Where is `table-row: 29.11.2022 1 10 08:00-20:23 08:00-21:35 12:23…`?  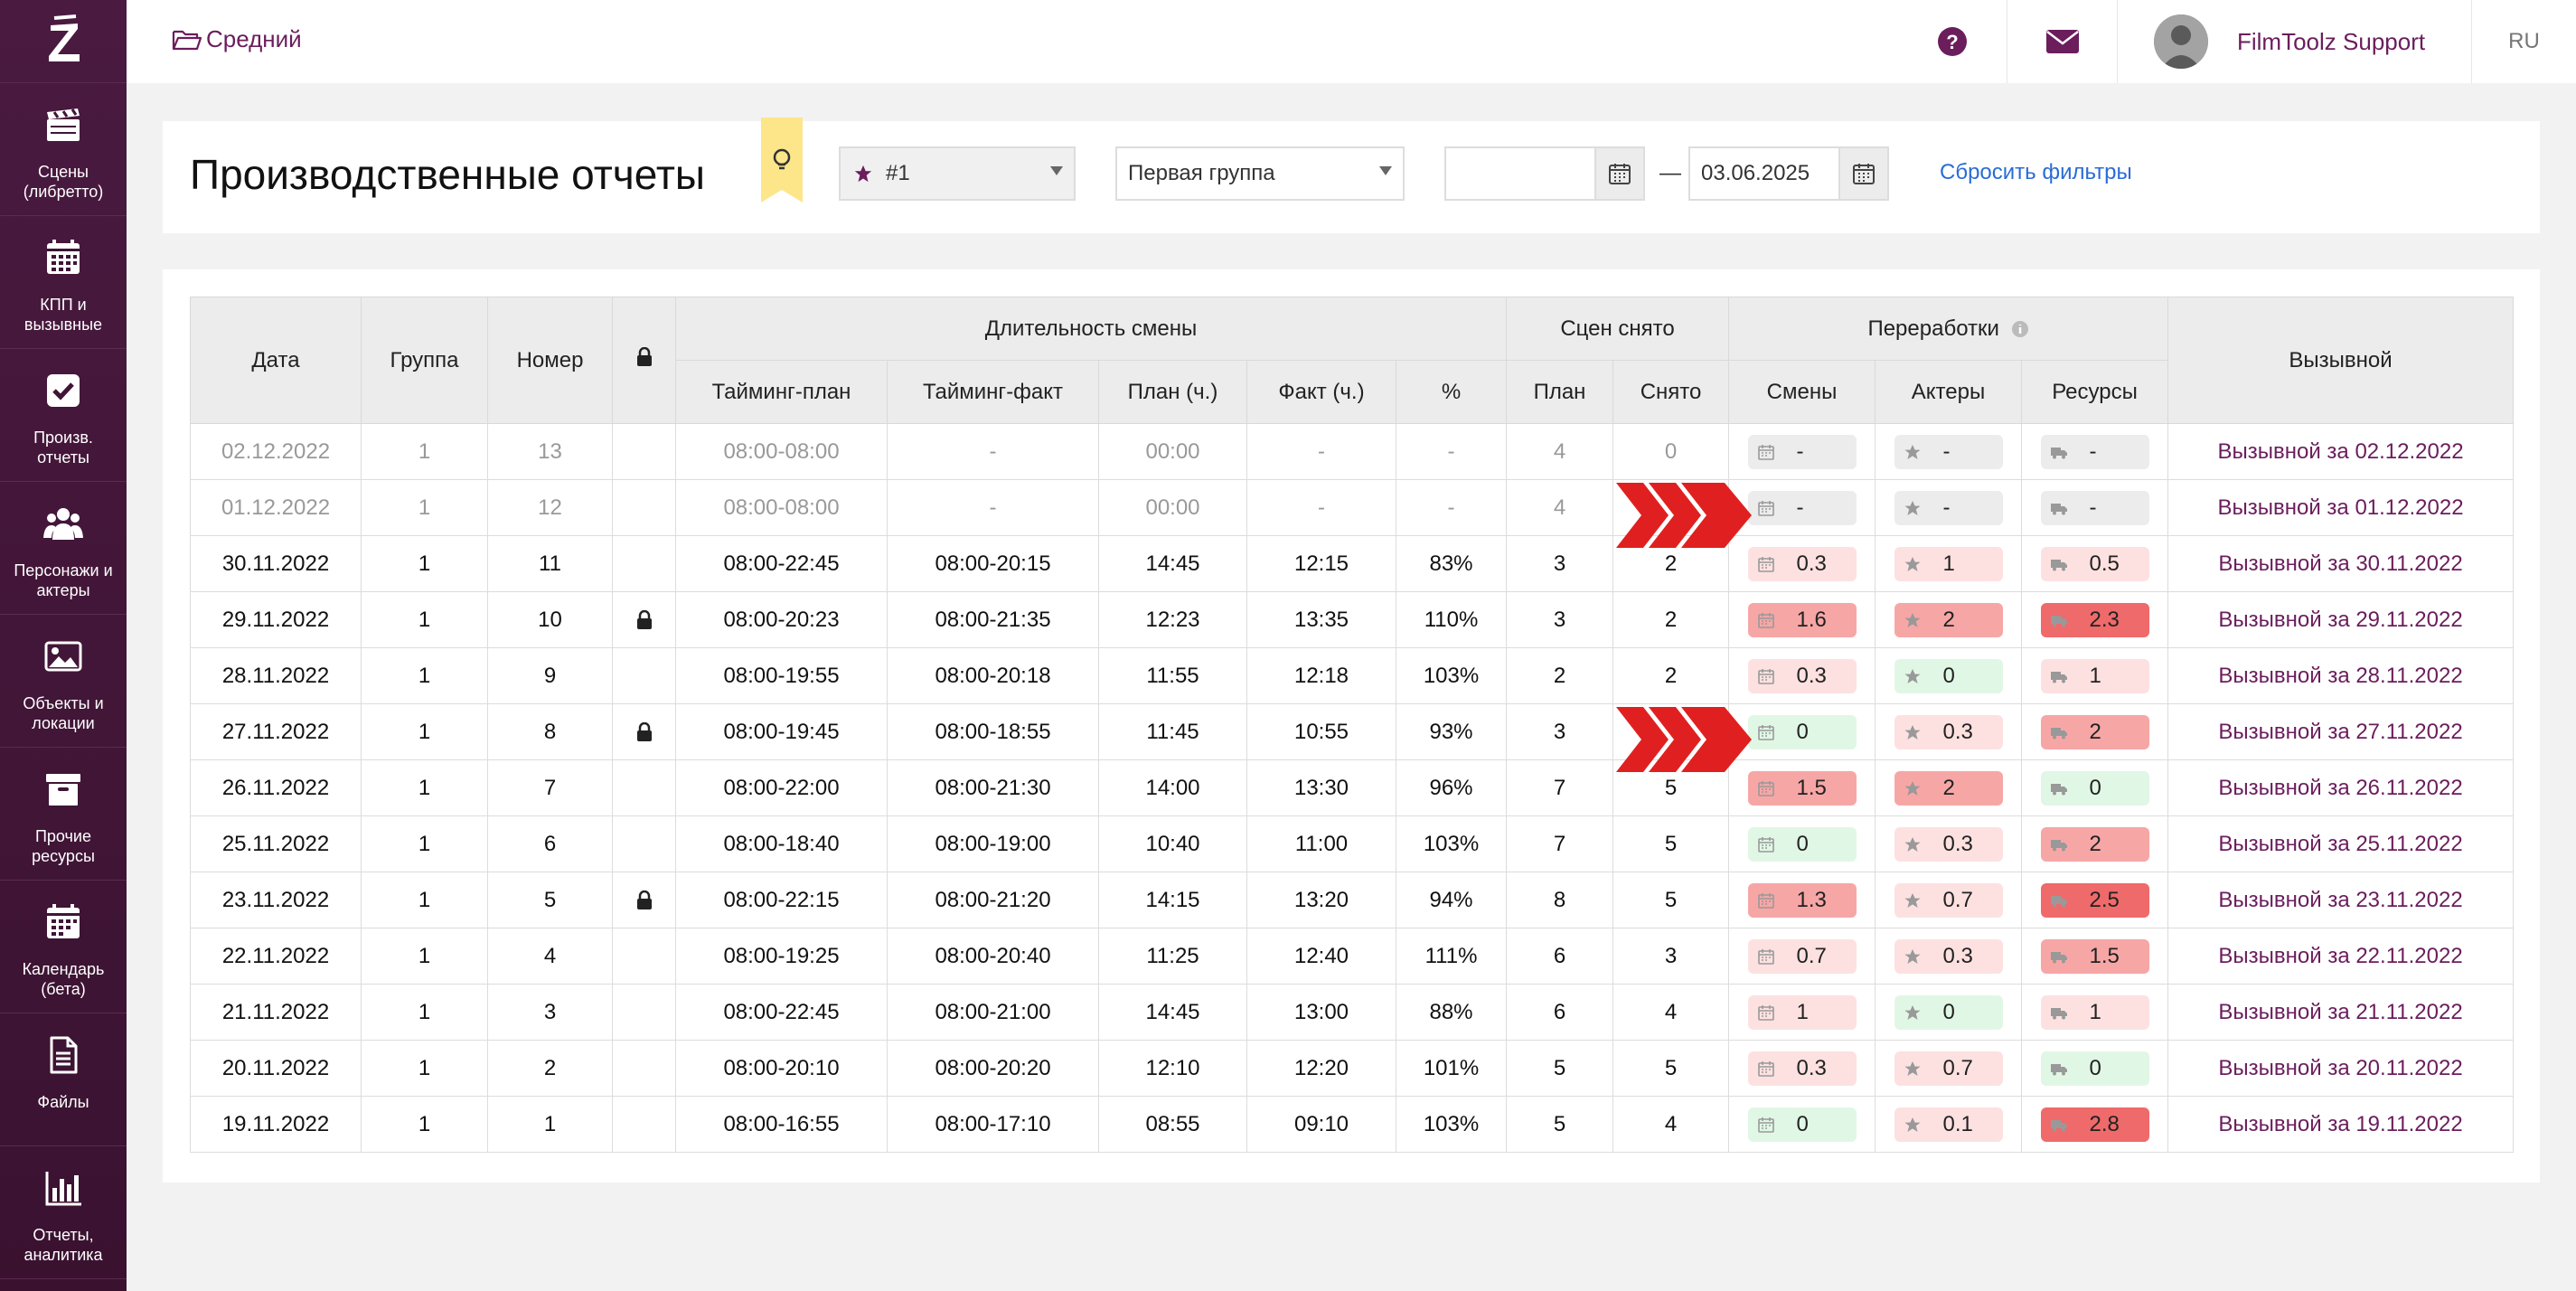
table-row: 29.11.2022 1 10 08:00-20:23 08:00-21:35 12:23… is located at coordinates (1352, 619).